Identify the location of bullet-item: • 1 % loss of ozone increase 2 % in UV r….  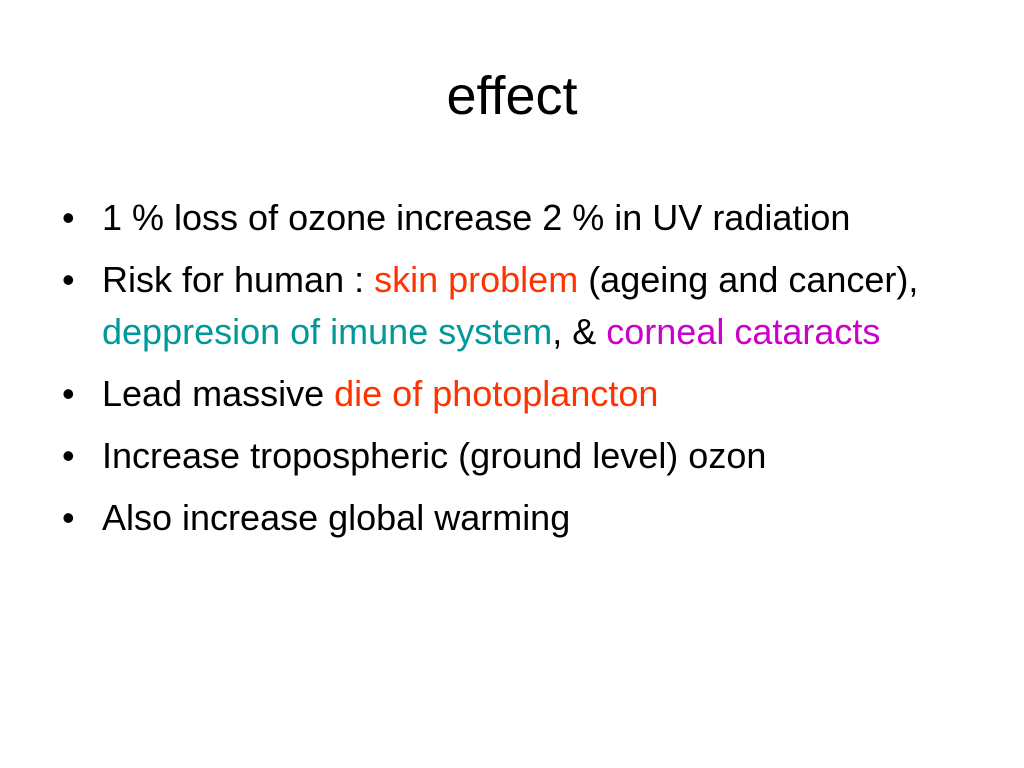
(522, 218).